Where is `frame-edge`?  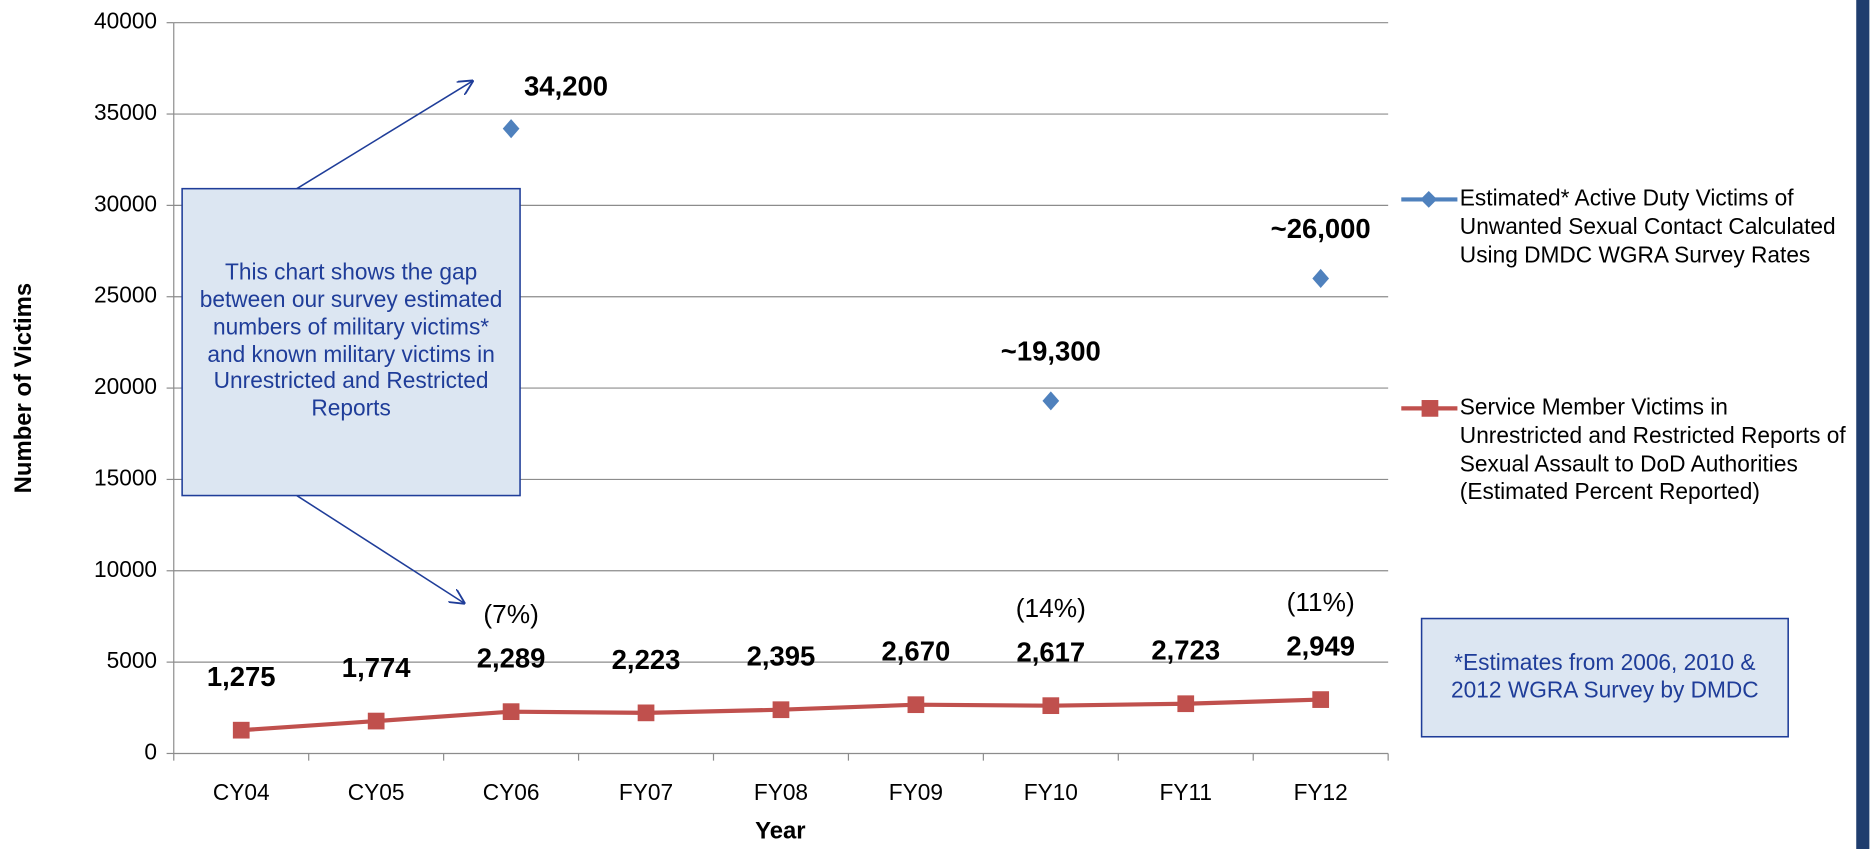
frame-edge is located at coordinates (1863, 424).